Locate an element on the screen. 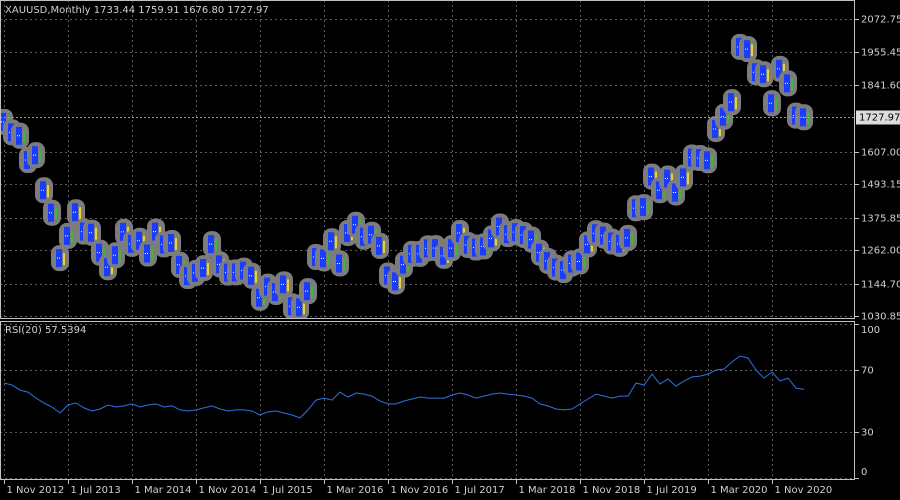 Image resolution: width=900 pixels, height=500 pixels. y-tick-label: 30 is located at coordinates (867, 433).